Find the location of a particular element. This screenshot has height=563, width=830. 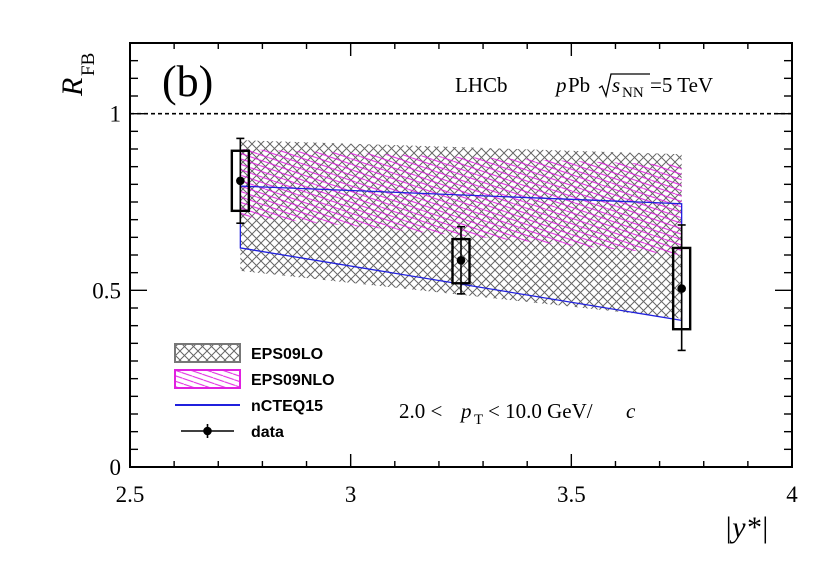

experiment-annotation: LHCb p Pb s NN =5 TeV is located at coordinates (584, 87).